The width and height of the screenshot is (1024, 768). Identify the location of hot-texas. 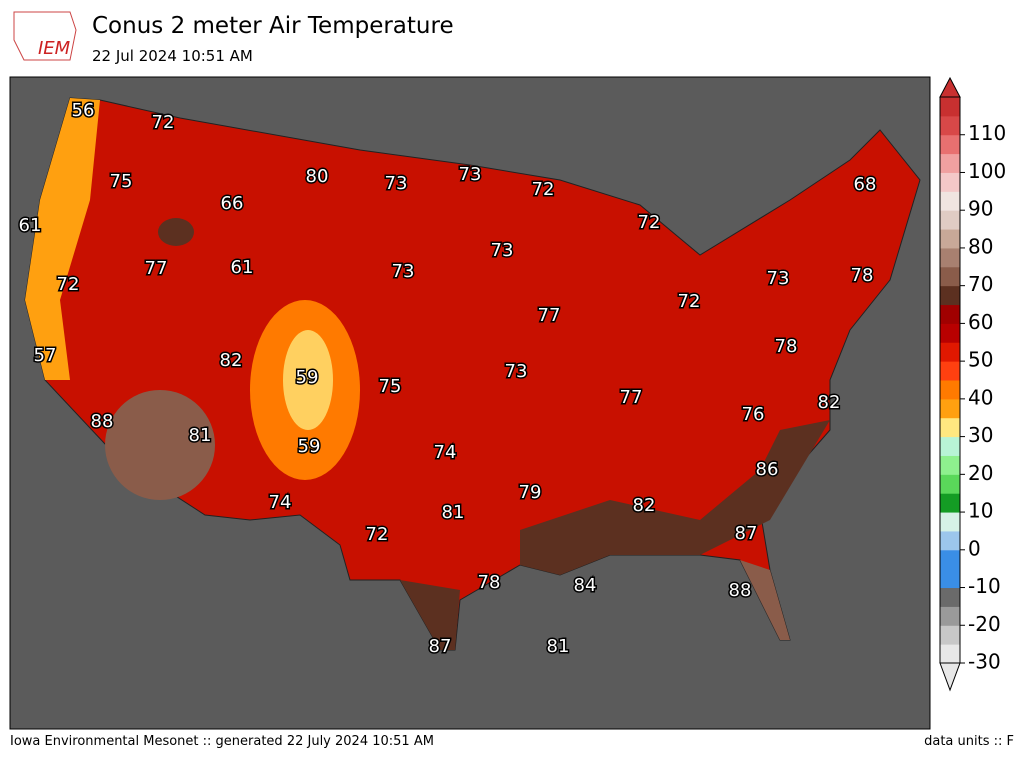
(430, 615).